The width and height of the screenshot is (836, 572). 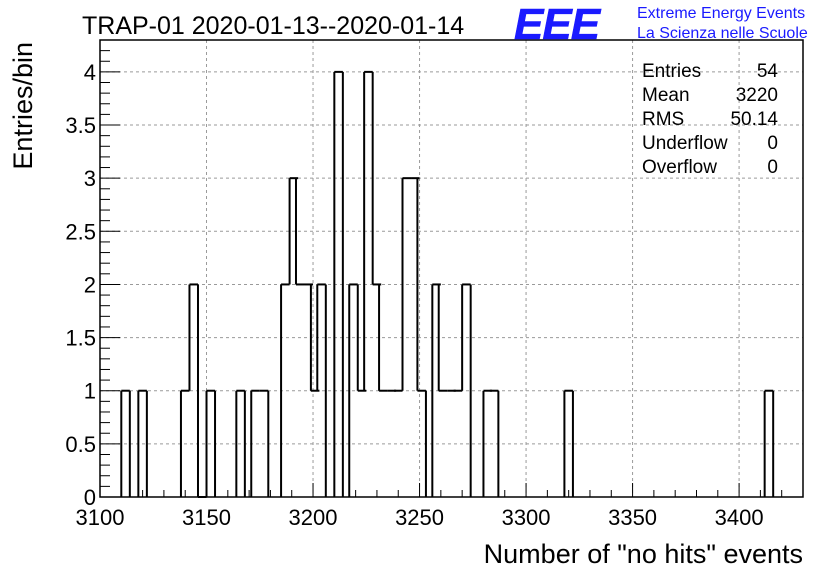 I want to click on y-axis-label: Entries/bin, so click(x=23, y=106).